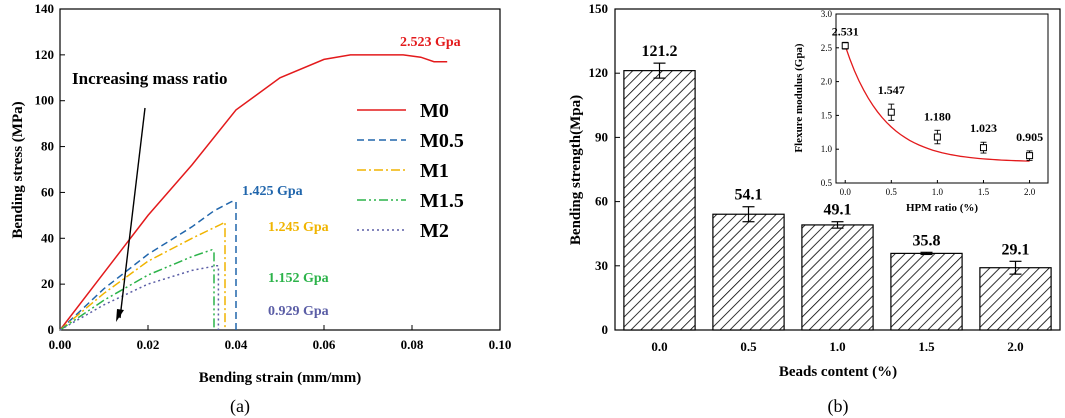 This screenshot has width=1065, height=418. Describe the element at coordinates (827, 48) in the screenshot. I see `inset-ytick-label: 2.5` at that location.